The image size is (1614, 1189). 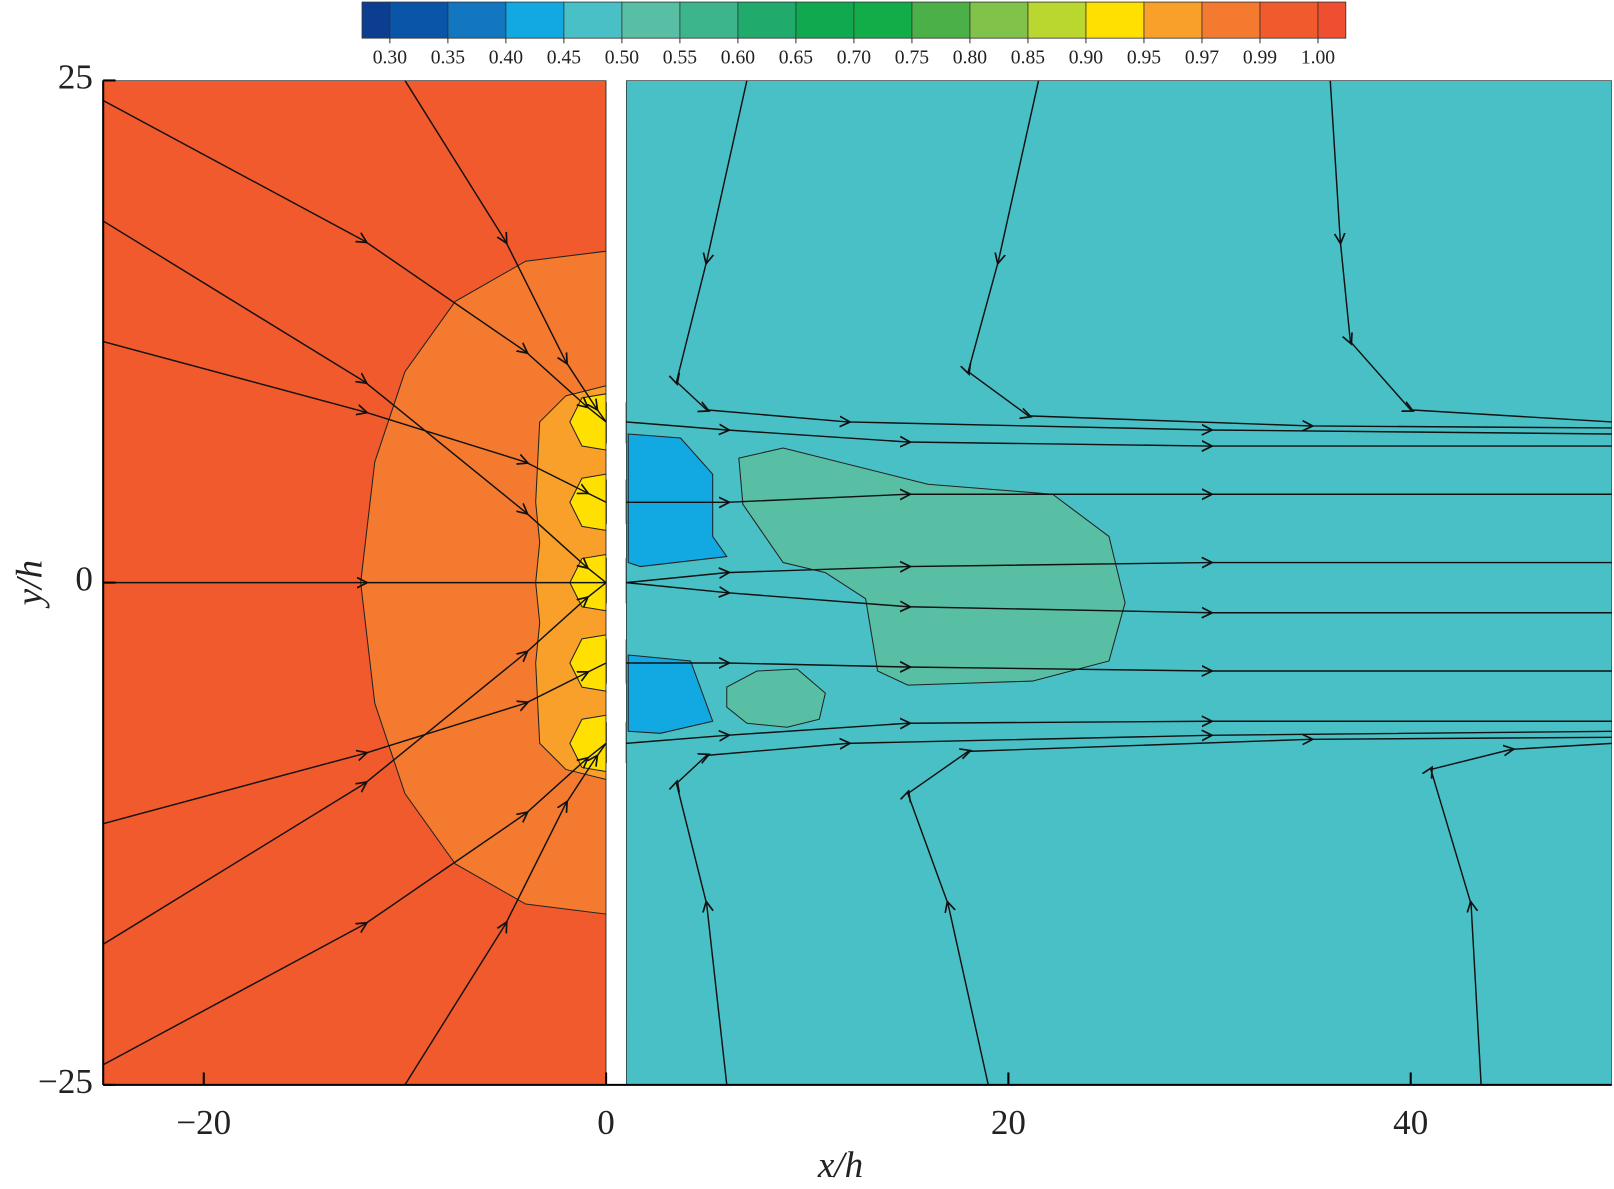 I want to click on colorbar-label: 0.97, so click(x=1202, y=57).